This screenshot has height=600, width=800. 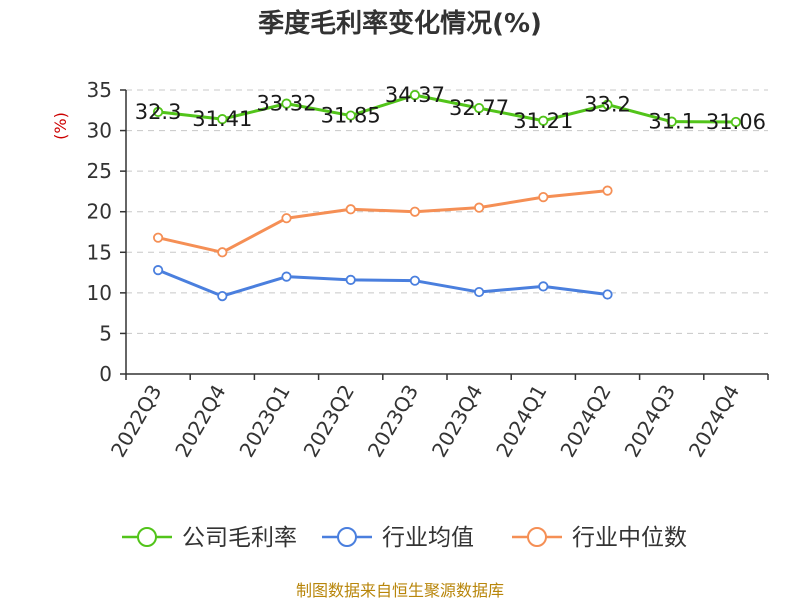 I want to click on data-label: 32.3, so click(x=158, y=112).